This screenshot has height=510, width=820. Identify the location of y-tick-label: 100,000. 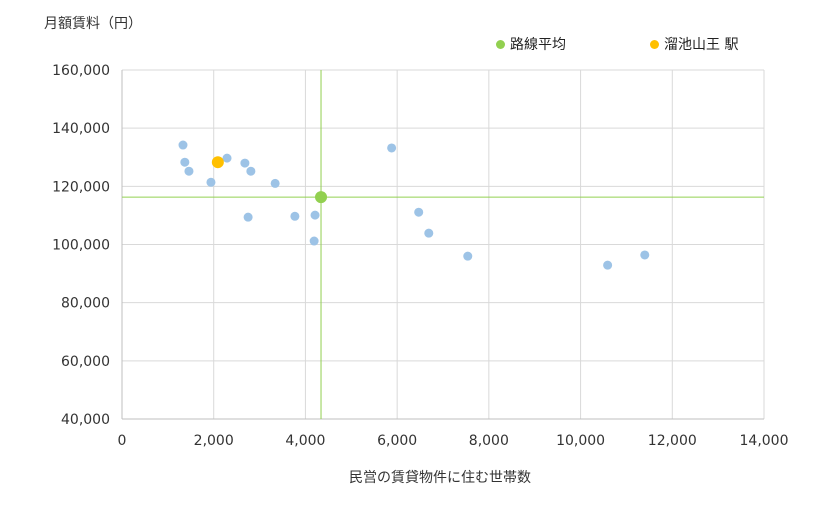
(81, 246).